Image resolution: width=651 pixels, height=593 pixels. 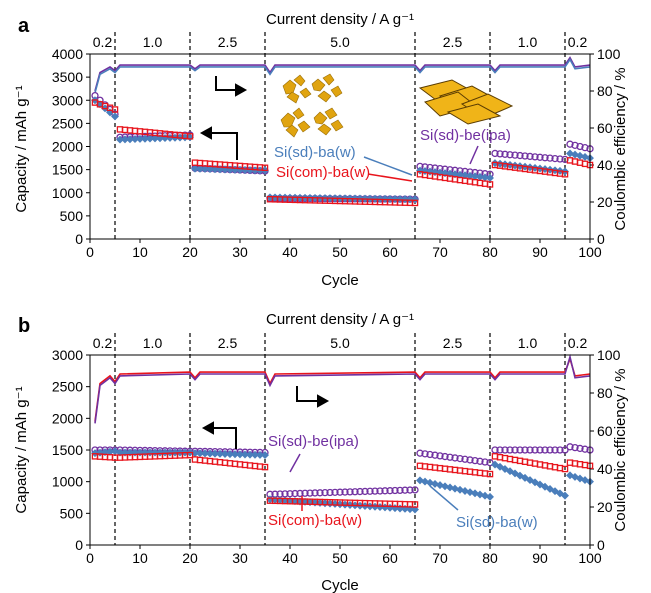 What do you see at coordinates (465, 135) in the screenshot?
I see `panel-a-label-si-sd-be-ipa: Si(sd)-be(ipa)` at bounding box center [465, 135].